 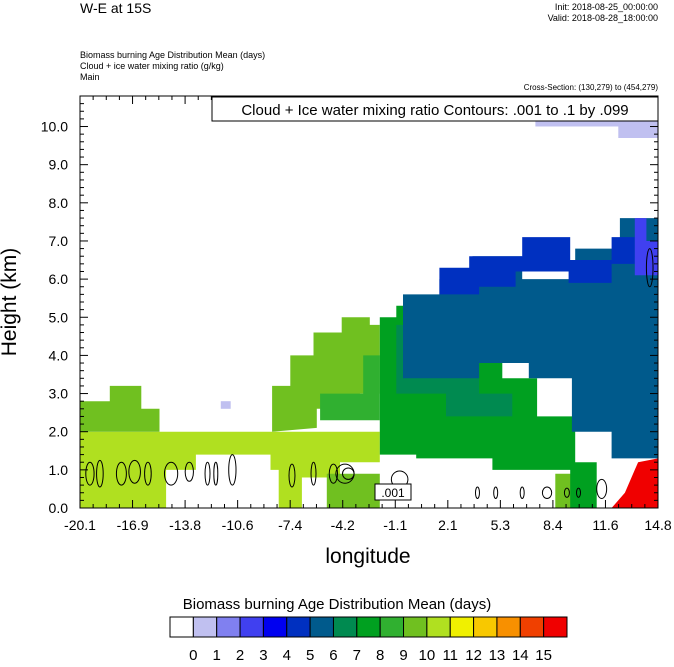 What do you see at coordinates (367, 556) in the screenshot?
I see `x-axis-label: longitude` at bounding box center [367, 556].